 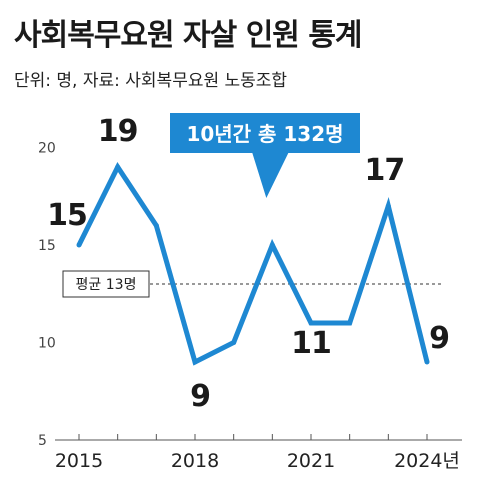 What do you see at coordinates (427, 461) in the screenshot?
I see `x-tick-label: 2024년` at bounding box center [427, 461].